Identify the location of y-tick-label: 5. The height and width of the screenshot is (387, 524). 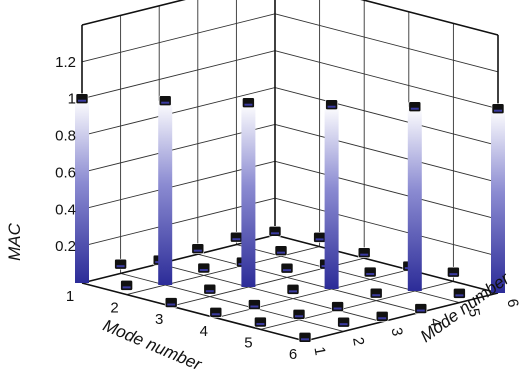
(474, 312).